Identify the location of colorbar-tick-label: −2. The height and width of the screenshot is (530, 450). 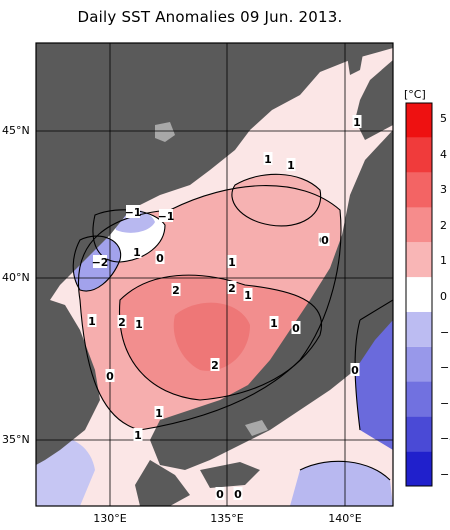
(445, 368).